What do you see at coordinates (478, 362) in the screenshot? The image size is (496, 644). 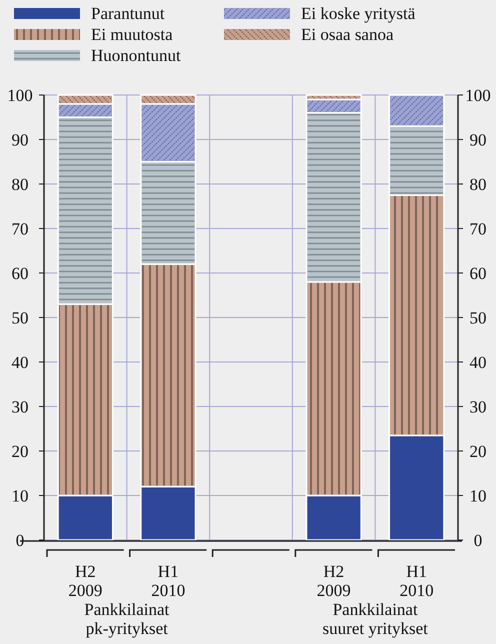 I see `y2-tick-label: 40` at bounding box center [478, 362].